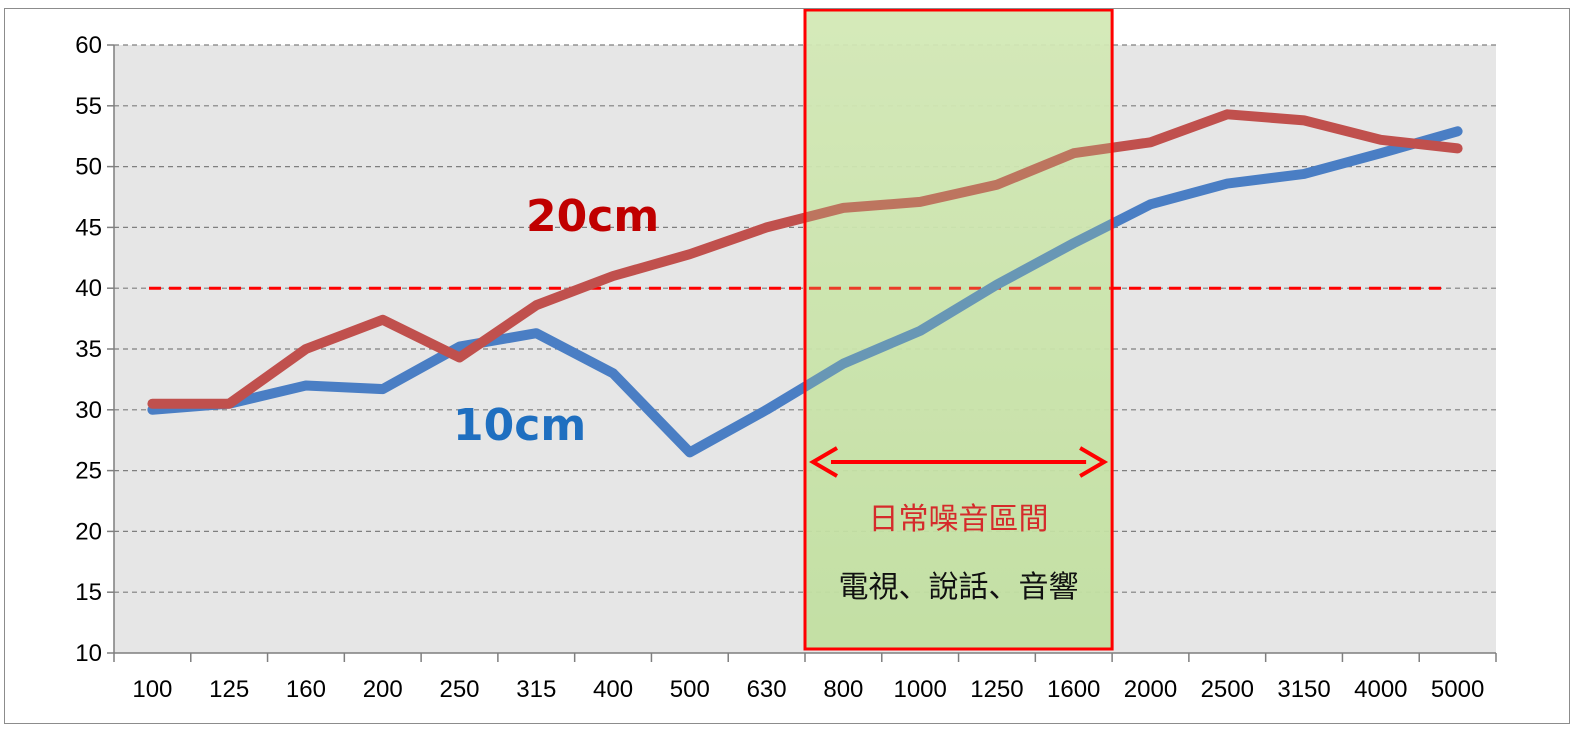 This screenshot has width=1579, height=730. What do you see at coordinates (88, 531) in the screenshot?
I see `y-tick-label: 20` at bounding box center [88, 531].